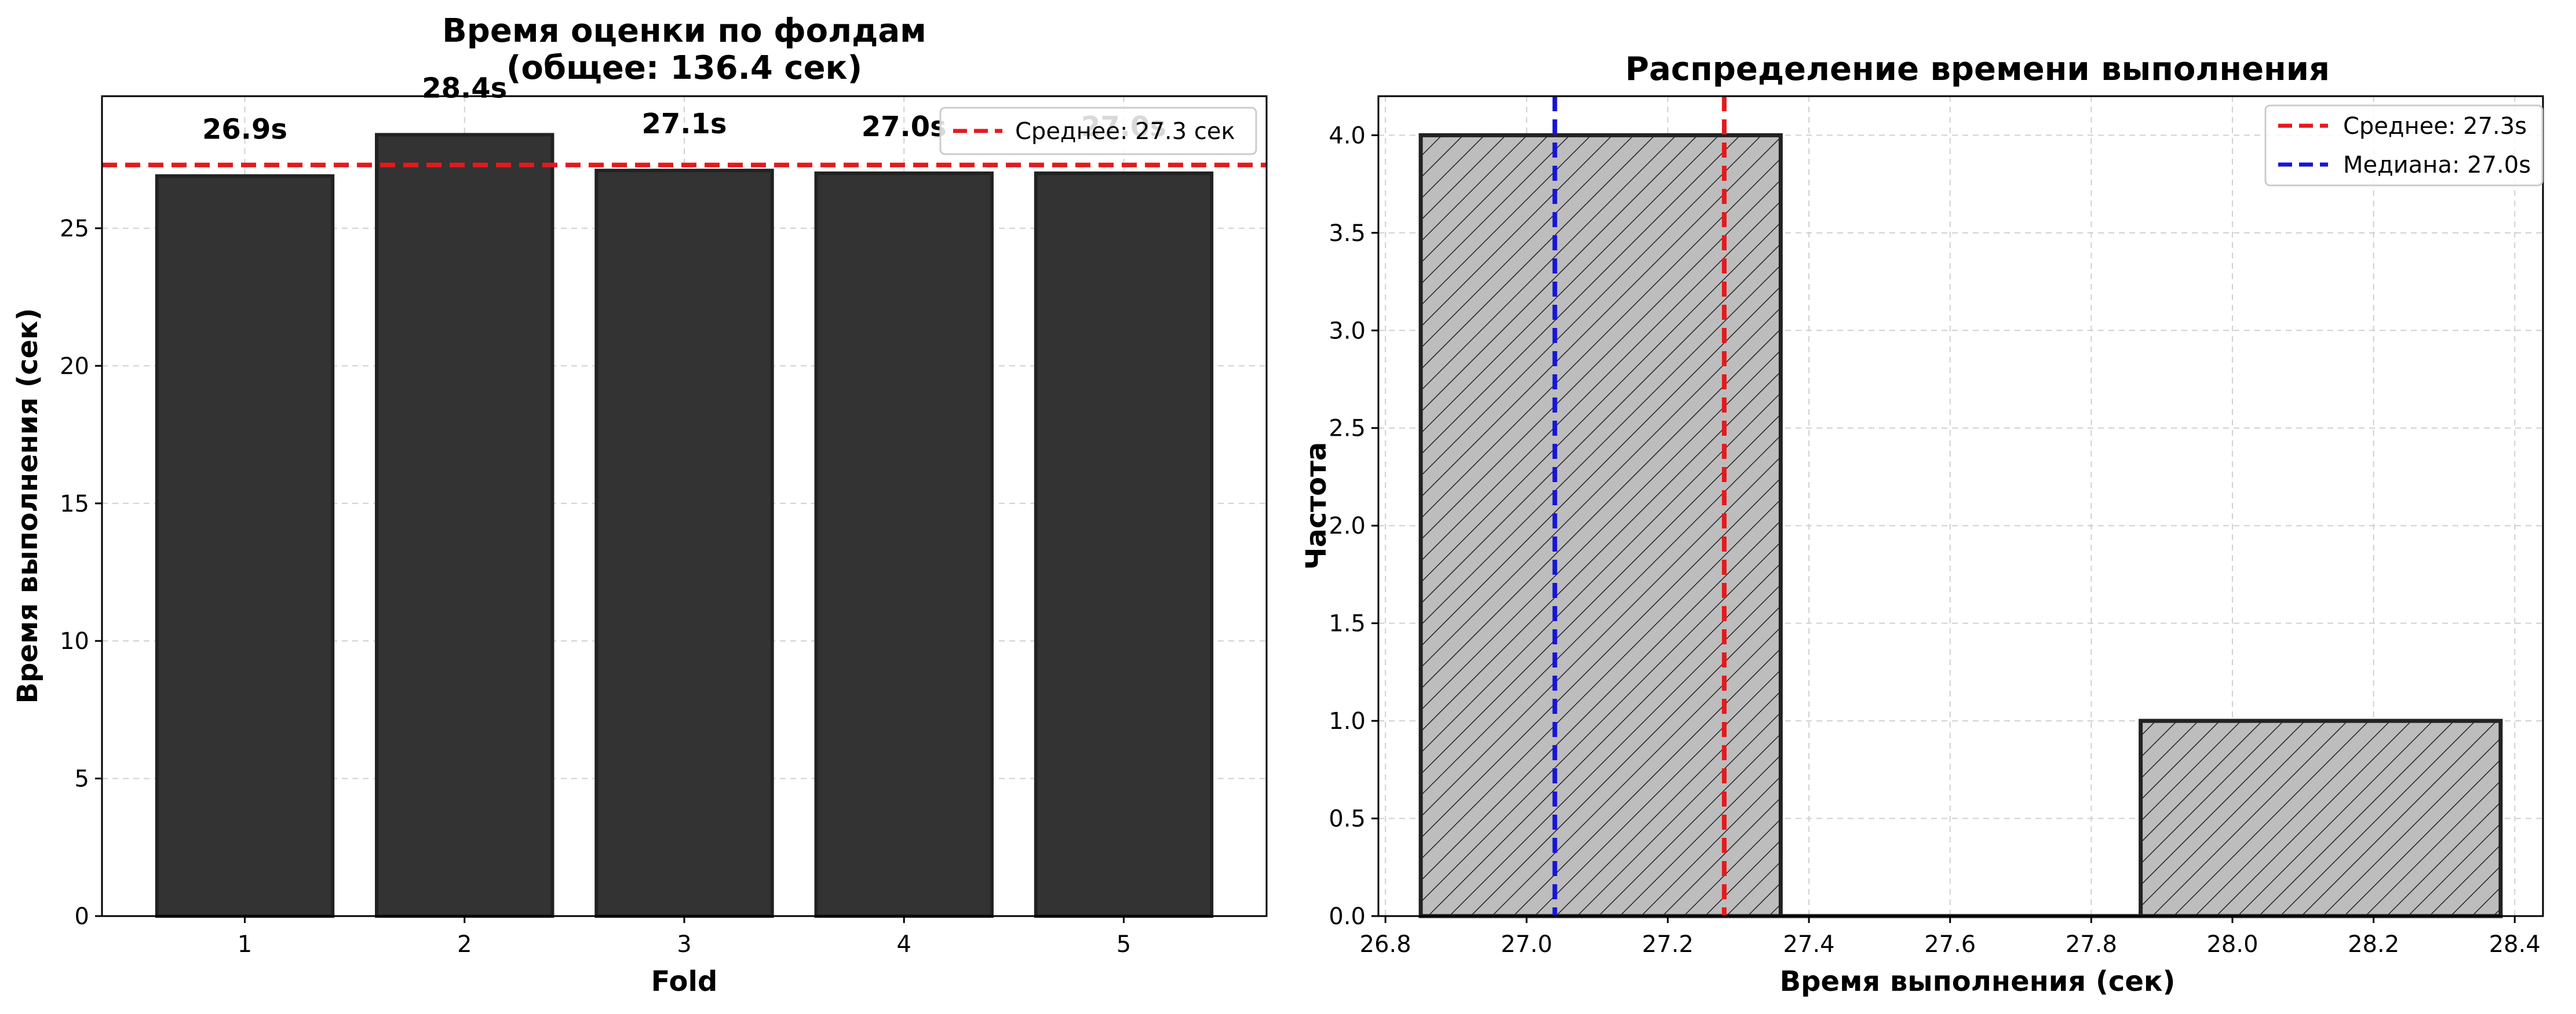  I want to click on right-legend: Среднее: 27.3s Медиана: 27.0s, so click(2404, 145).